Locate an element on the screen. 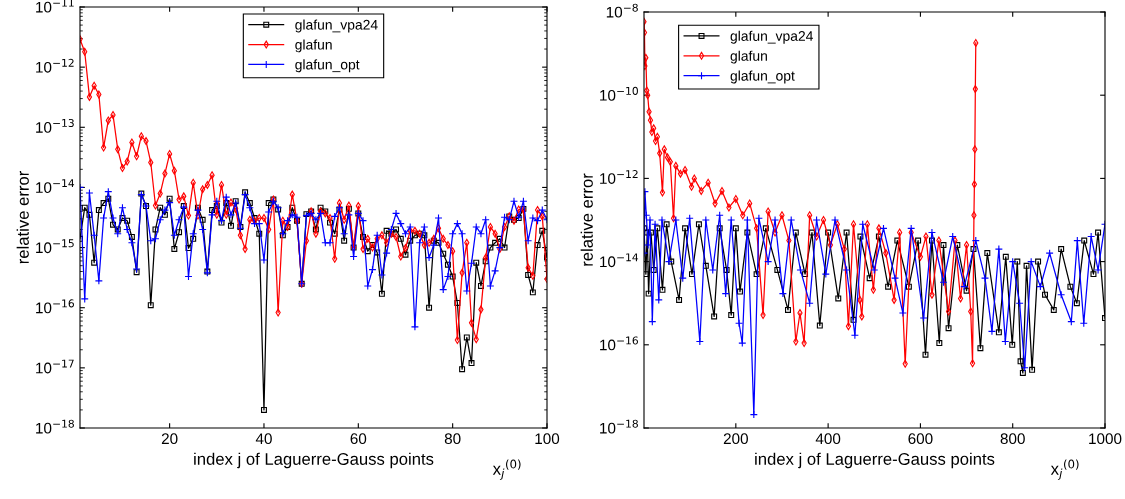 The width and height of the screenshot is (1125, 499). x-tick-label: 600 is located at coordinates (920, 439).